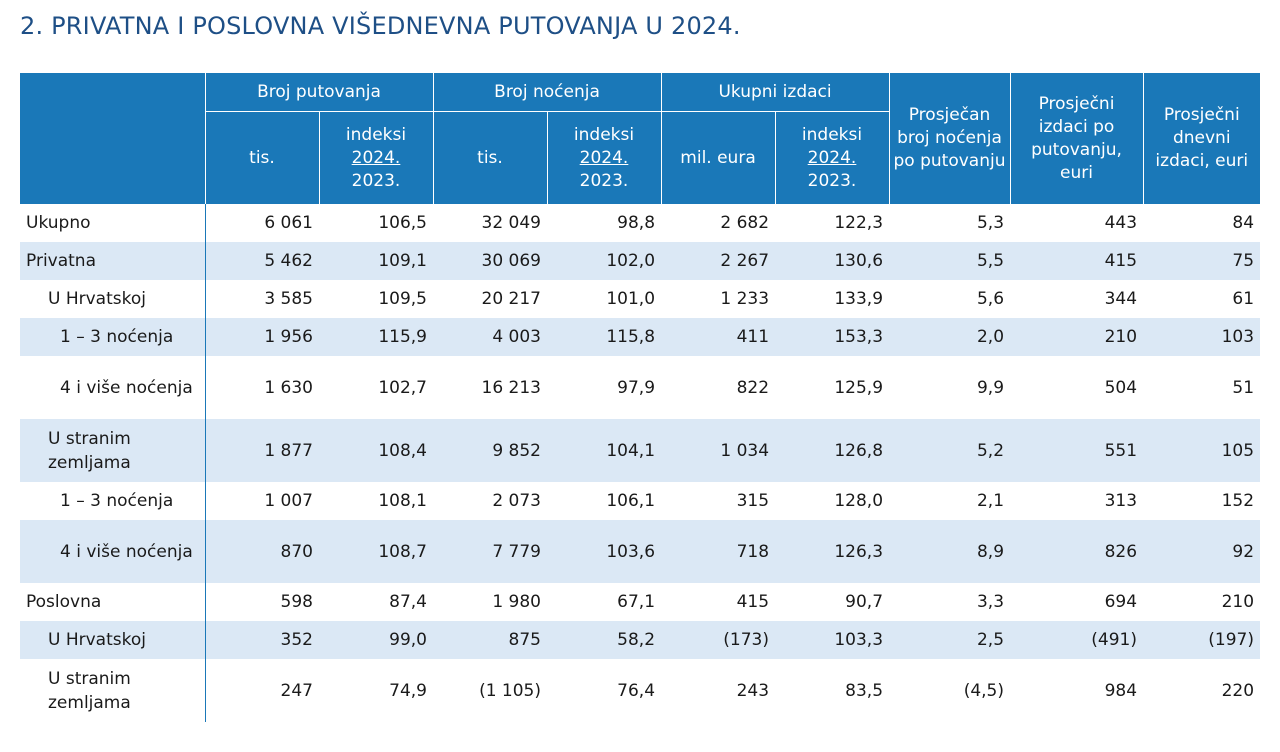 The width and height of the screenshot is (1280, 752). Describe the element at coordinates (113, 602) in the screenshot. I see `row-label: Poslovna` at that location.